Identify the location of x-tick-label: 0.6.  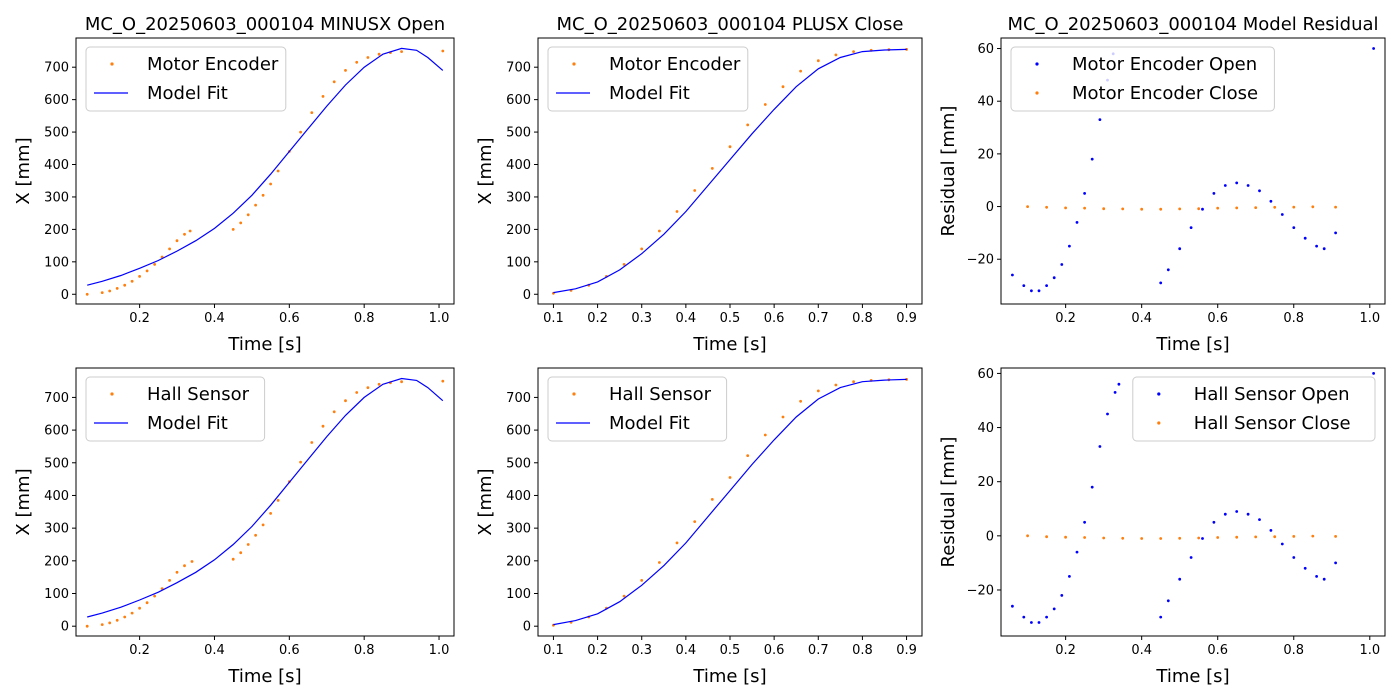
(1217, 318).